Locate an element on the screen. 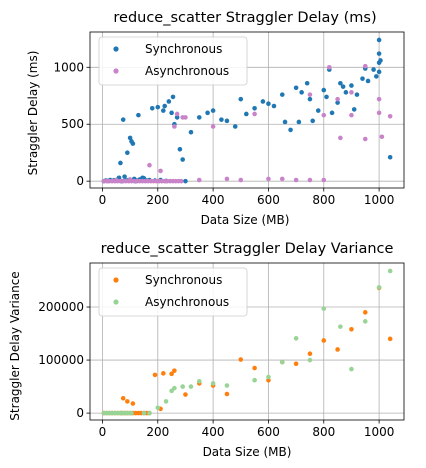 This screenshot has height=468, width=426. legend: Synchronous Asynchronous is located at coordinates (173, 292).